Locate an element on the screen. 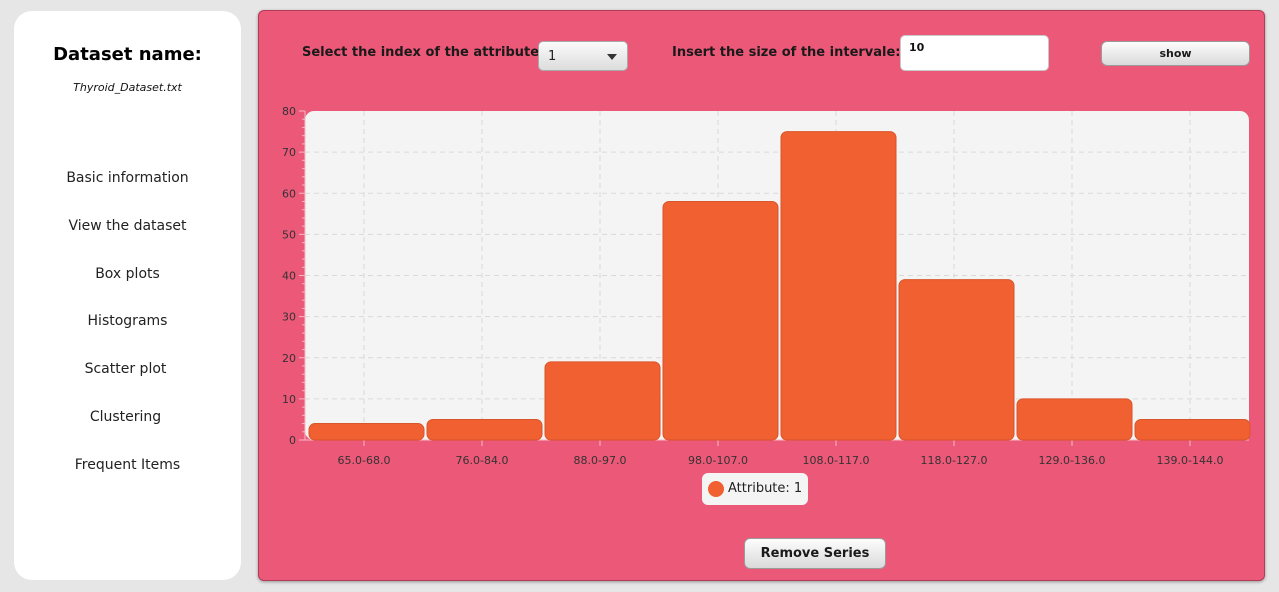 The width and height of the screenshot is (1279, 592). attribute-index-value: 1 is located at coordinates (552, 56).